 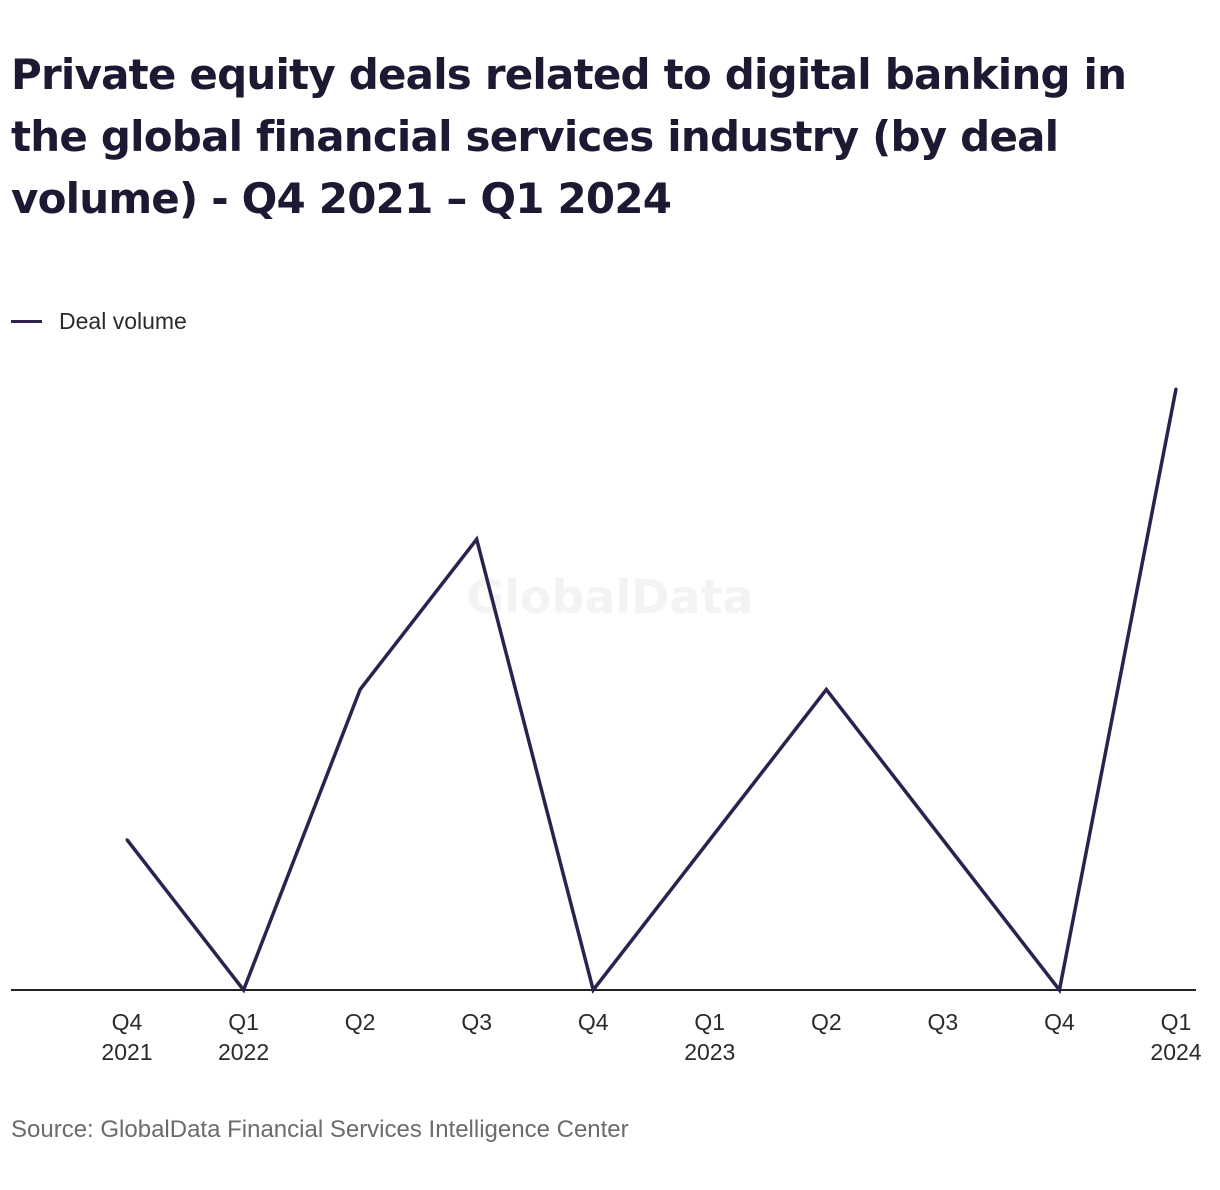 I want to click on legend-label-deal-volume: Deal volume, so click(x=123, y=320).